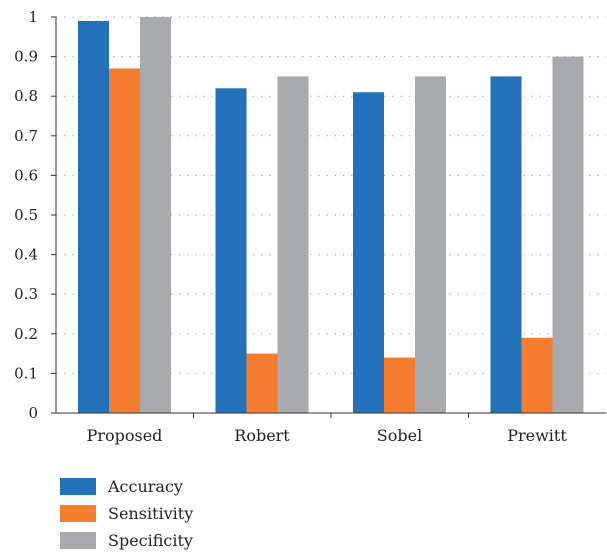  Describe the element at coordinates (399, 385) in the screenshot. I see `bar-sensitivity-sobel` at that location.